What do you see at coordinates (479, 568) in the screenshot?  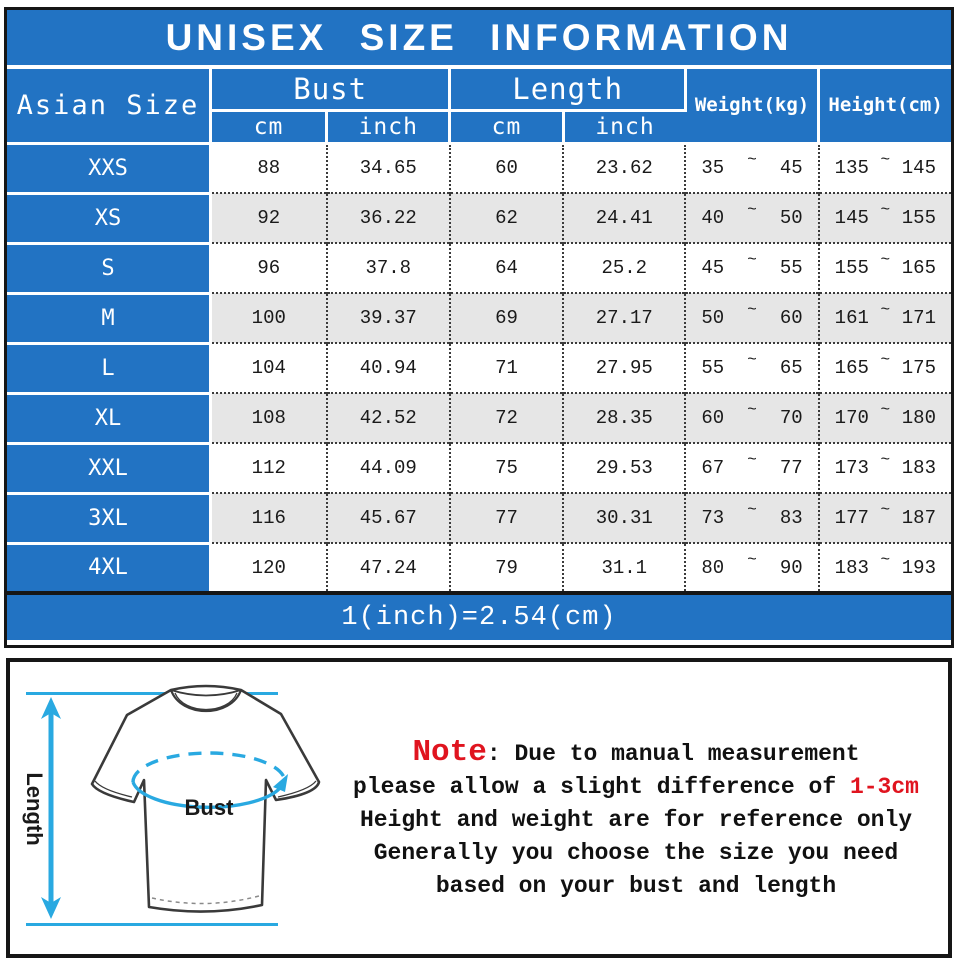 I see `table-row: 4XL 120 47.24 79 31.1 80 ~90 183 ~193` at bounding box center [479, 568].